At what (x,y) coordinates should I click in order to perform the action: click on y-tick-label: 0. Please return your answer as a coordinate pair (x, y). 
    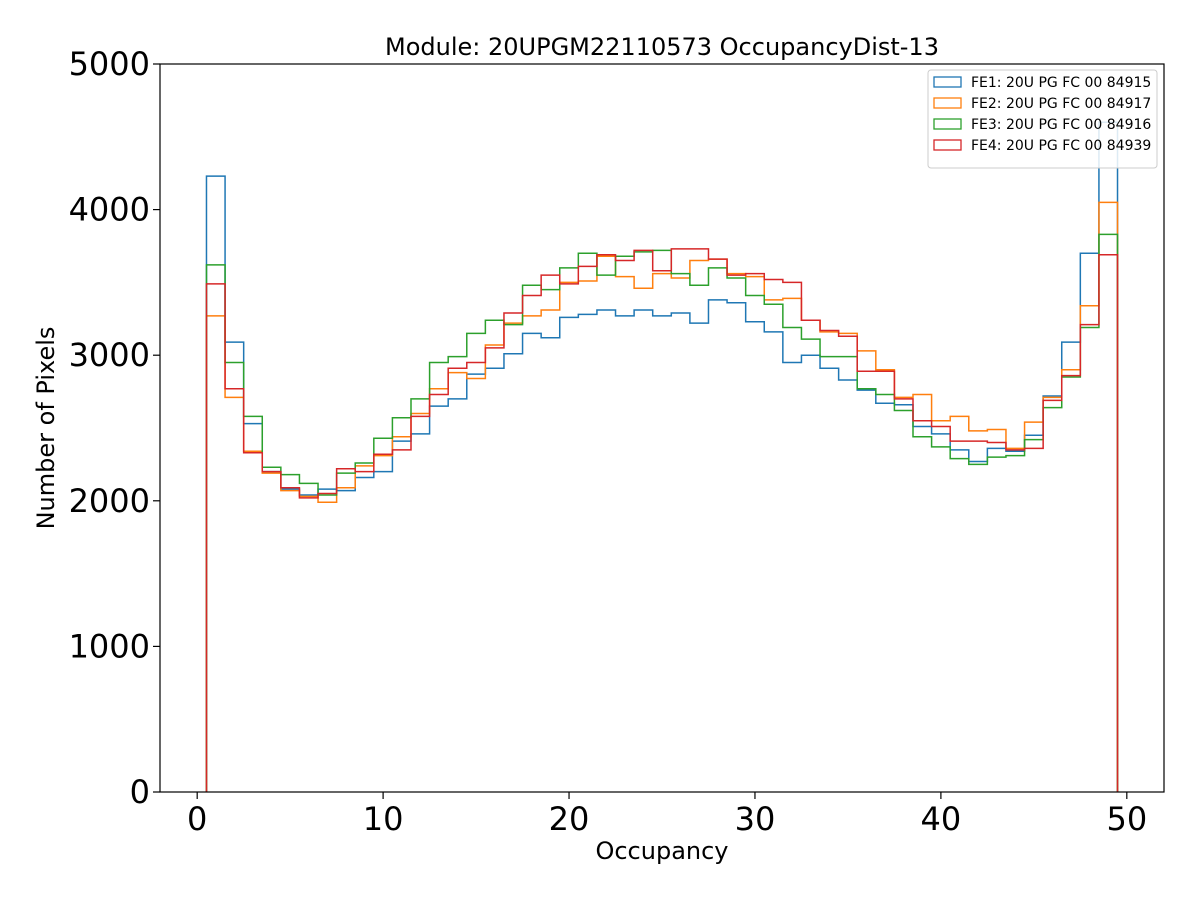
    Looking at the image, I should click on (140, 792).